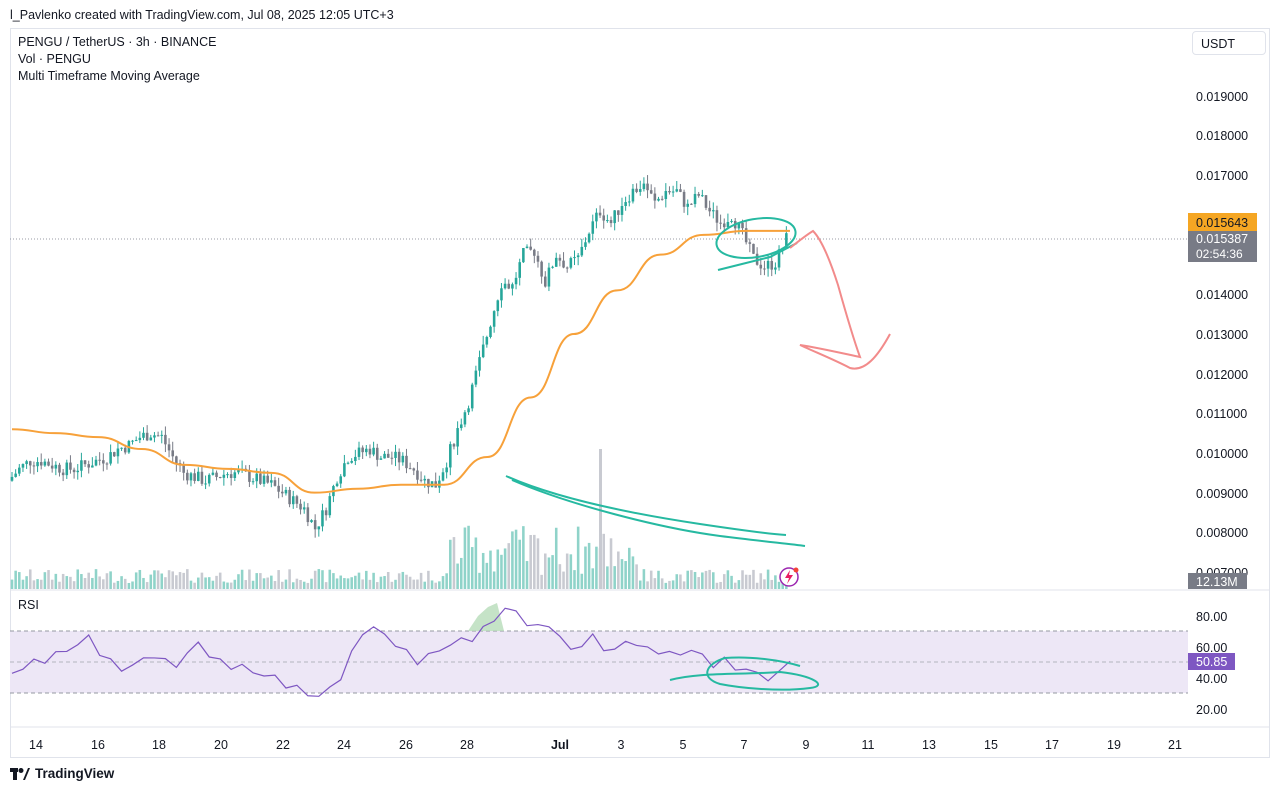  What do you see at coordinates (646, 505) in the screenshot?
I see `annotation-trendline-a` at bounding box center [646, 505].